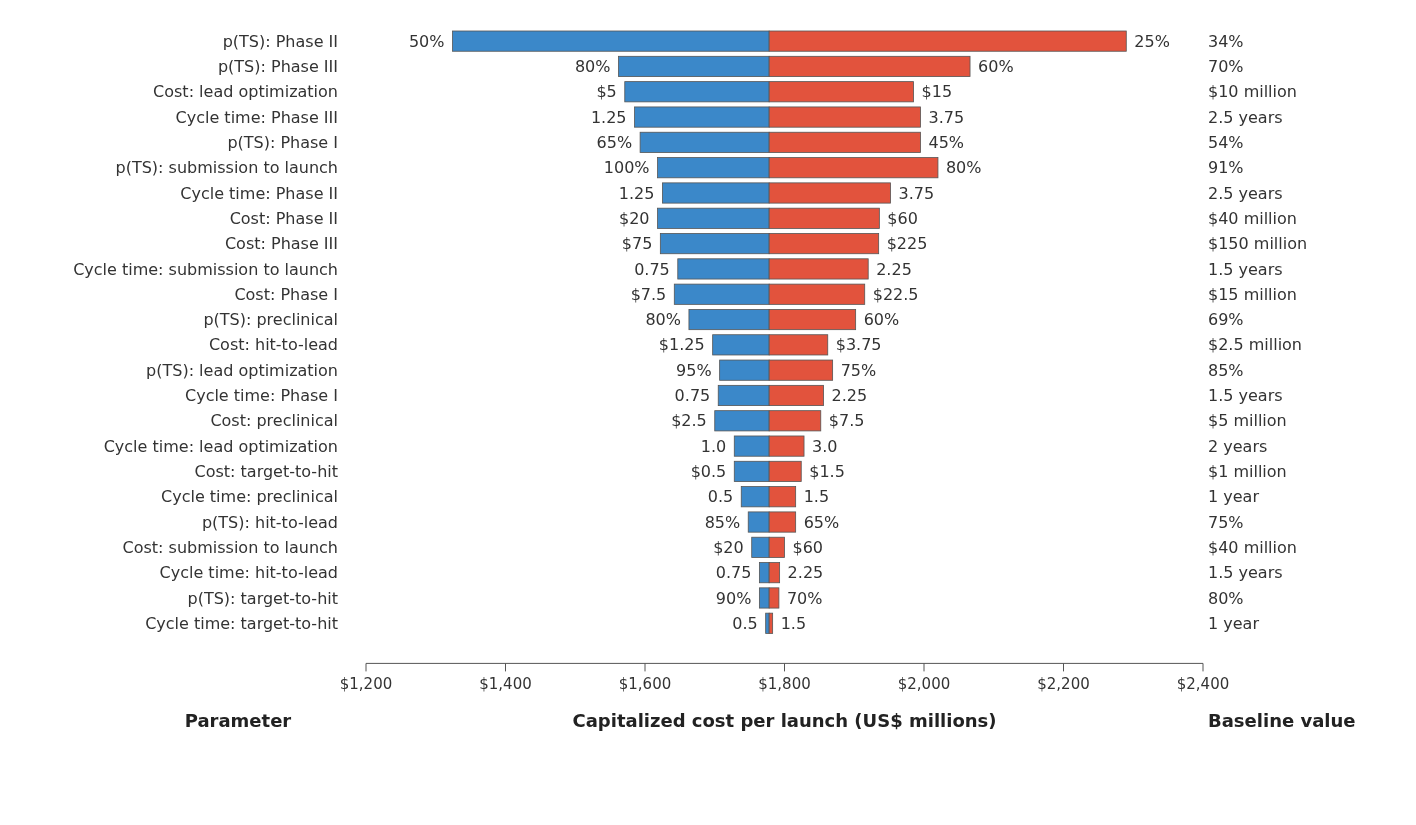 The image size is (1416, 825). What do you see at coordinates (262, 598) in the screenshot?
I see `y-tick-label: p(TS): target-to-hit` at bounding box center [262, 598].